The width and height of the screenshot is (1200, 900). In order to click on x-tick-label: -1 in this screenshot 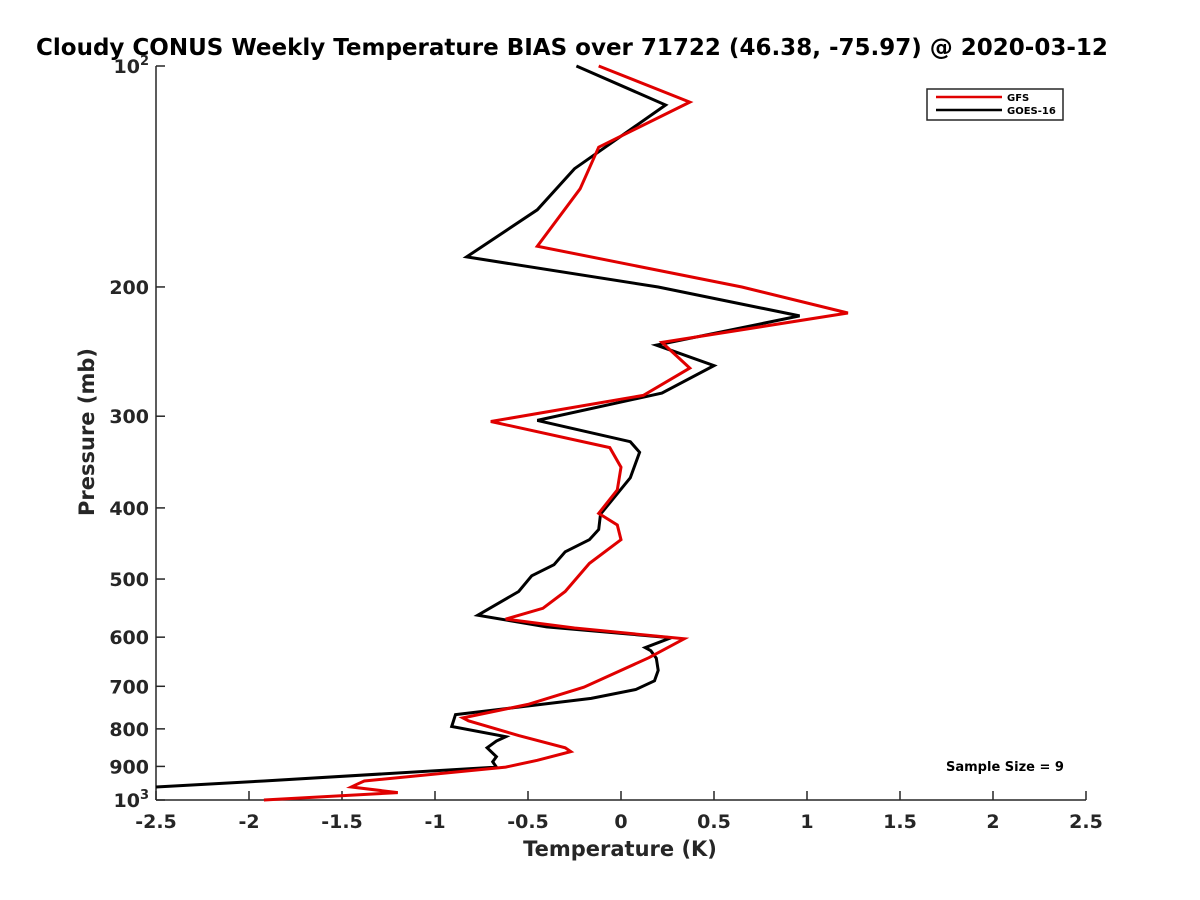, I will do `click(434, 822)`.